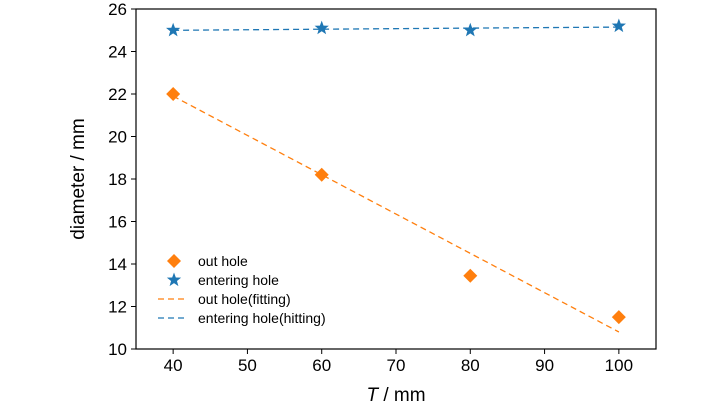  What do you see at coordinates (78, 178) in the screenshot?
I see `y-axis-label: diameter / mm` at bounding box center [78, 178].